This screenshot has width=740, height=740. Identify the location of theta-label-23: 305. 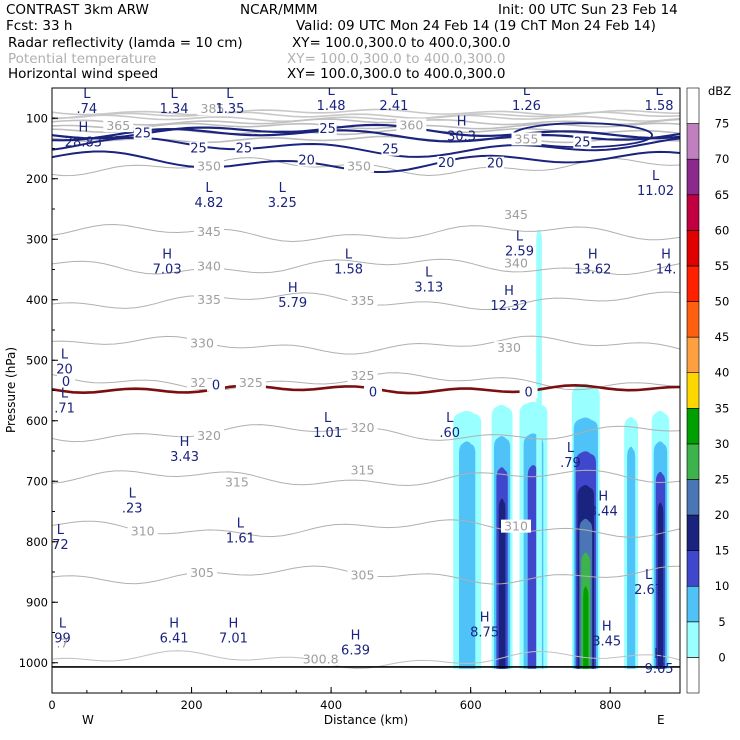
(202, 572).